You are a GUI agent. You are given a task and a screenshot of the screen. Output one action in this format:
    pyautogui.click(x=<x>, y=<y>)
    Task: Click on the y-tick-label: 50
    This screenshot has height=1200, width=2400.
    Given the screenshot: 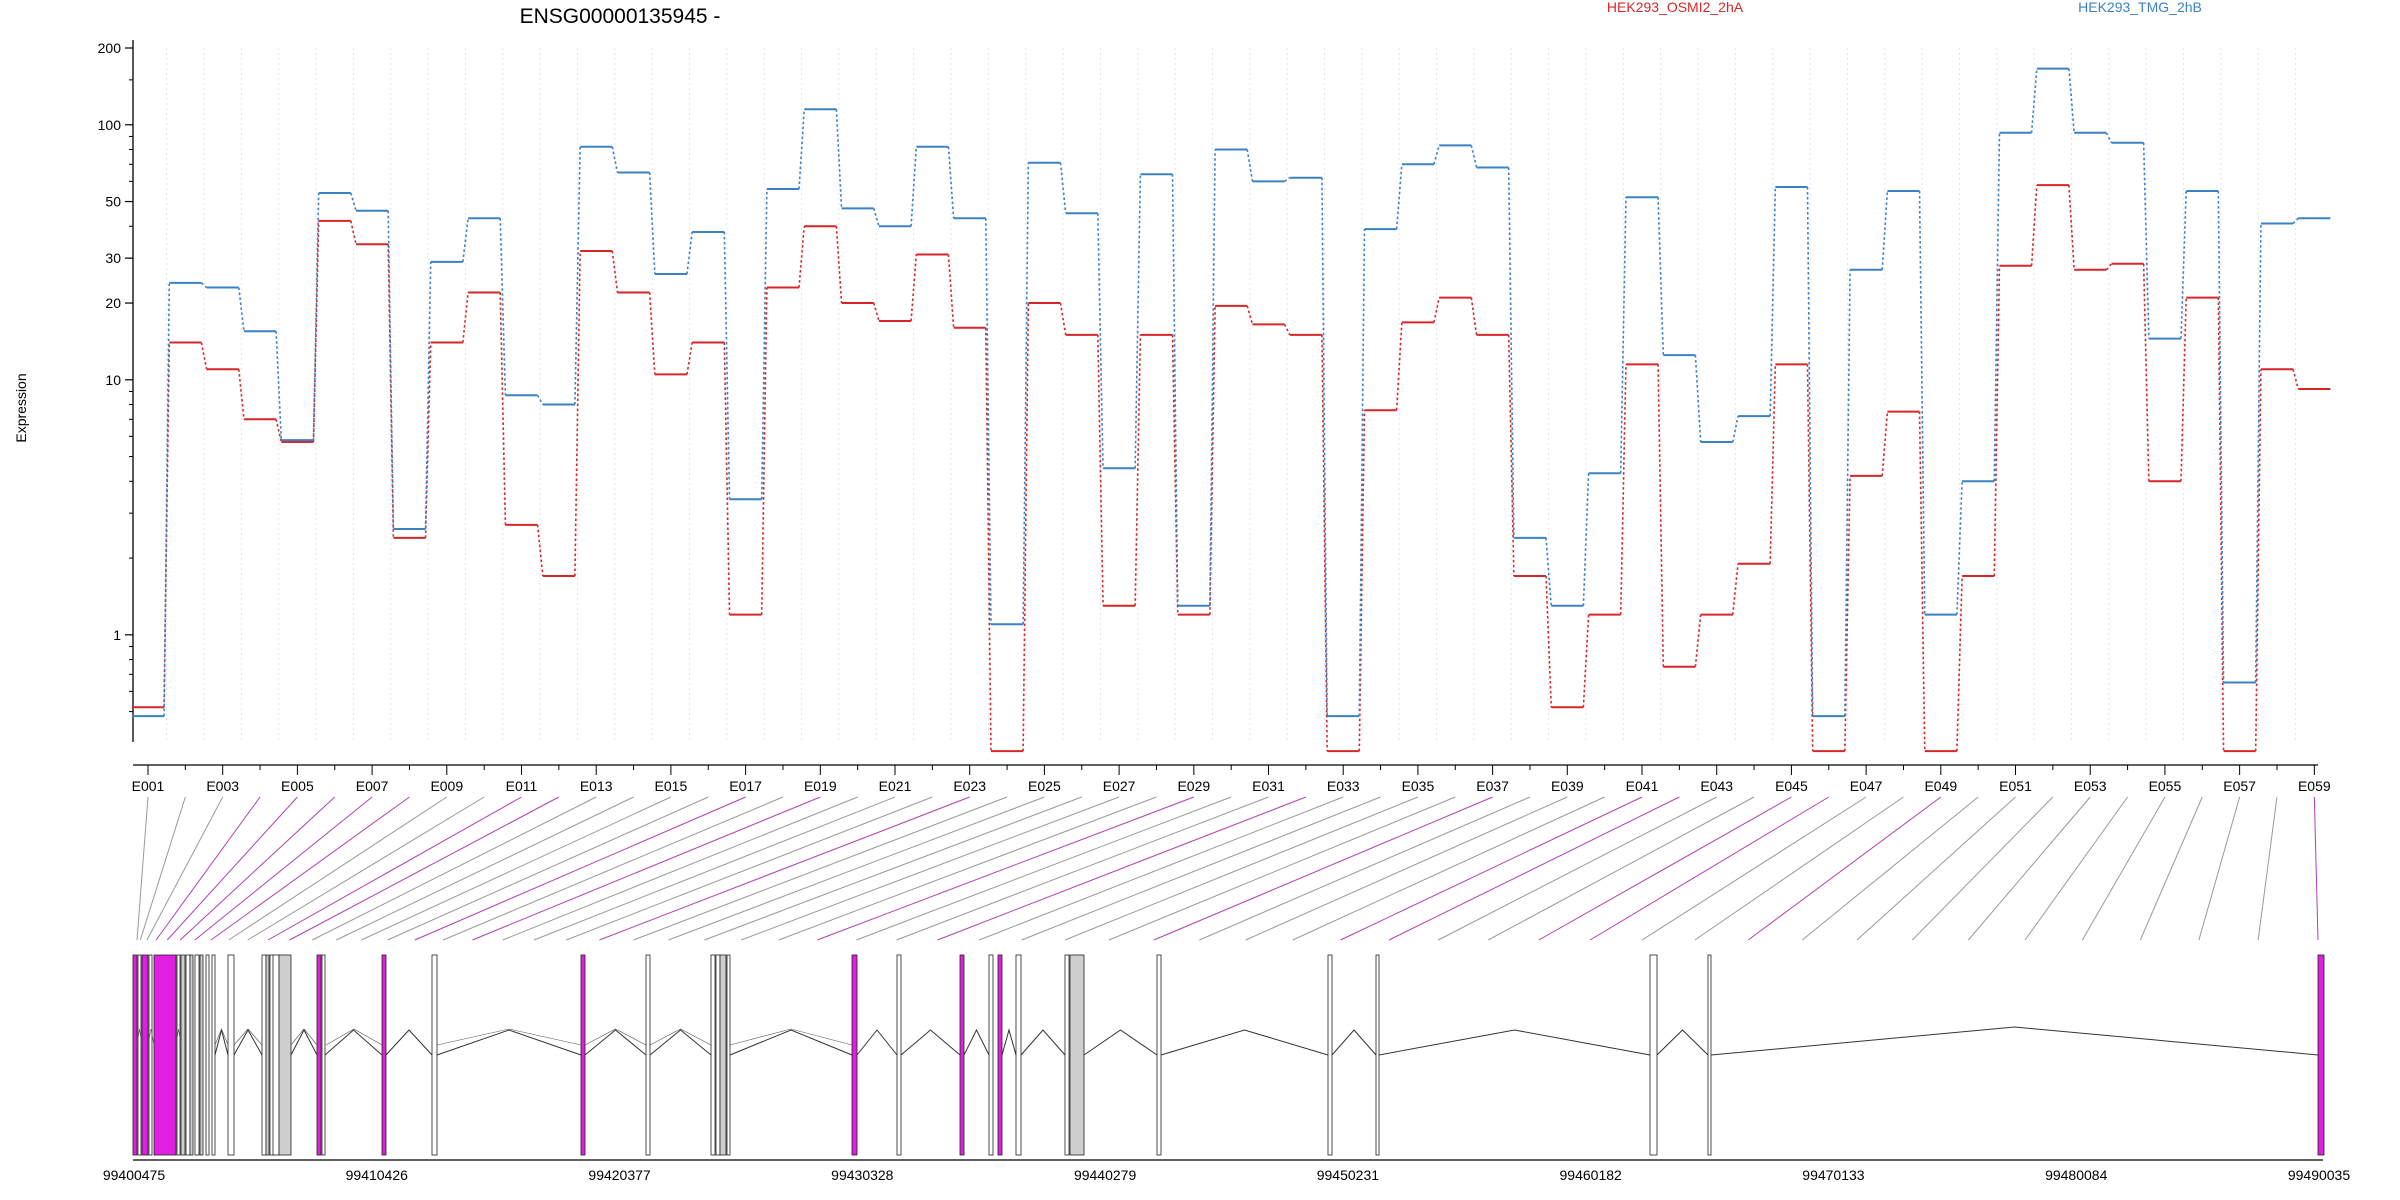 What is the action you would take?
    pyautogui.click(x=113, y=202)
    